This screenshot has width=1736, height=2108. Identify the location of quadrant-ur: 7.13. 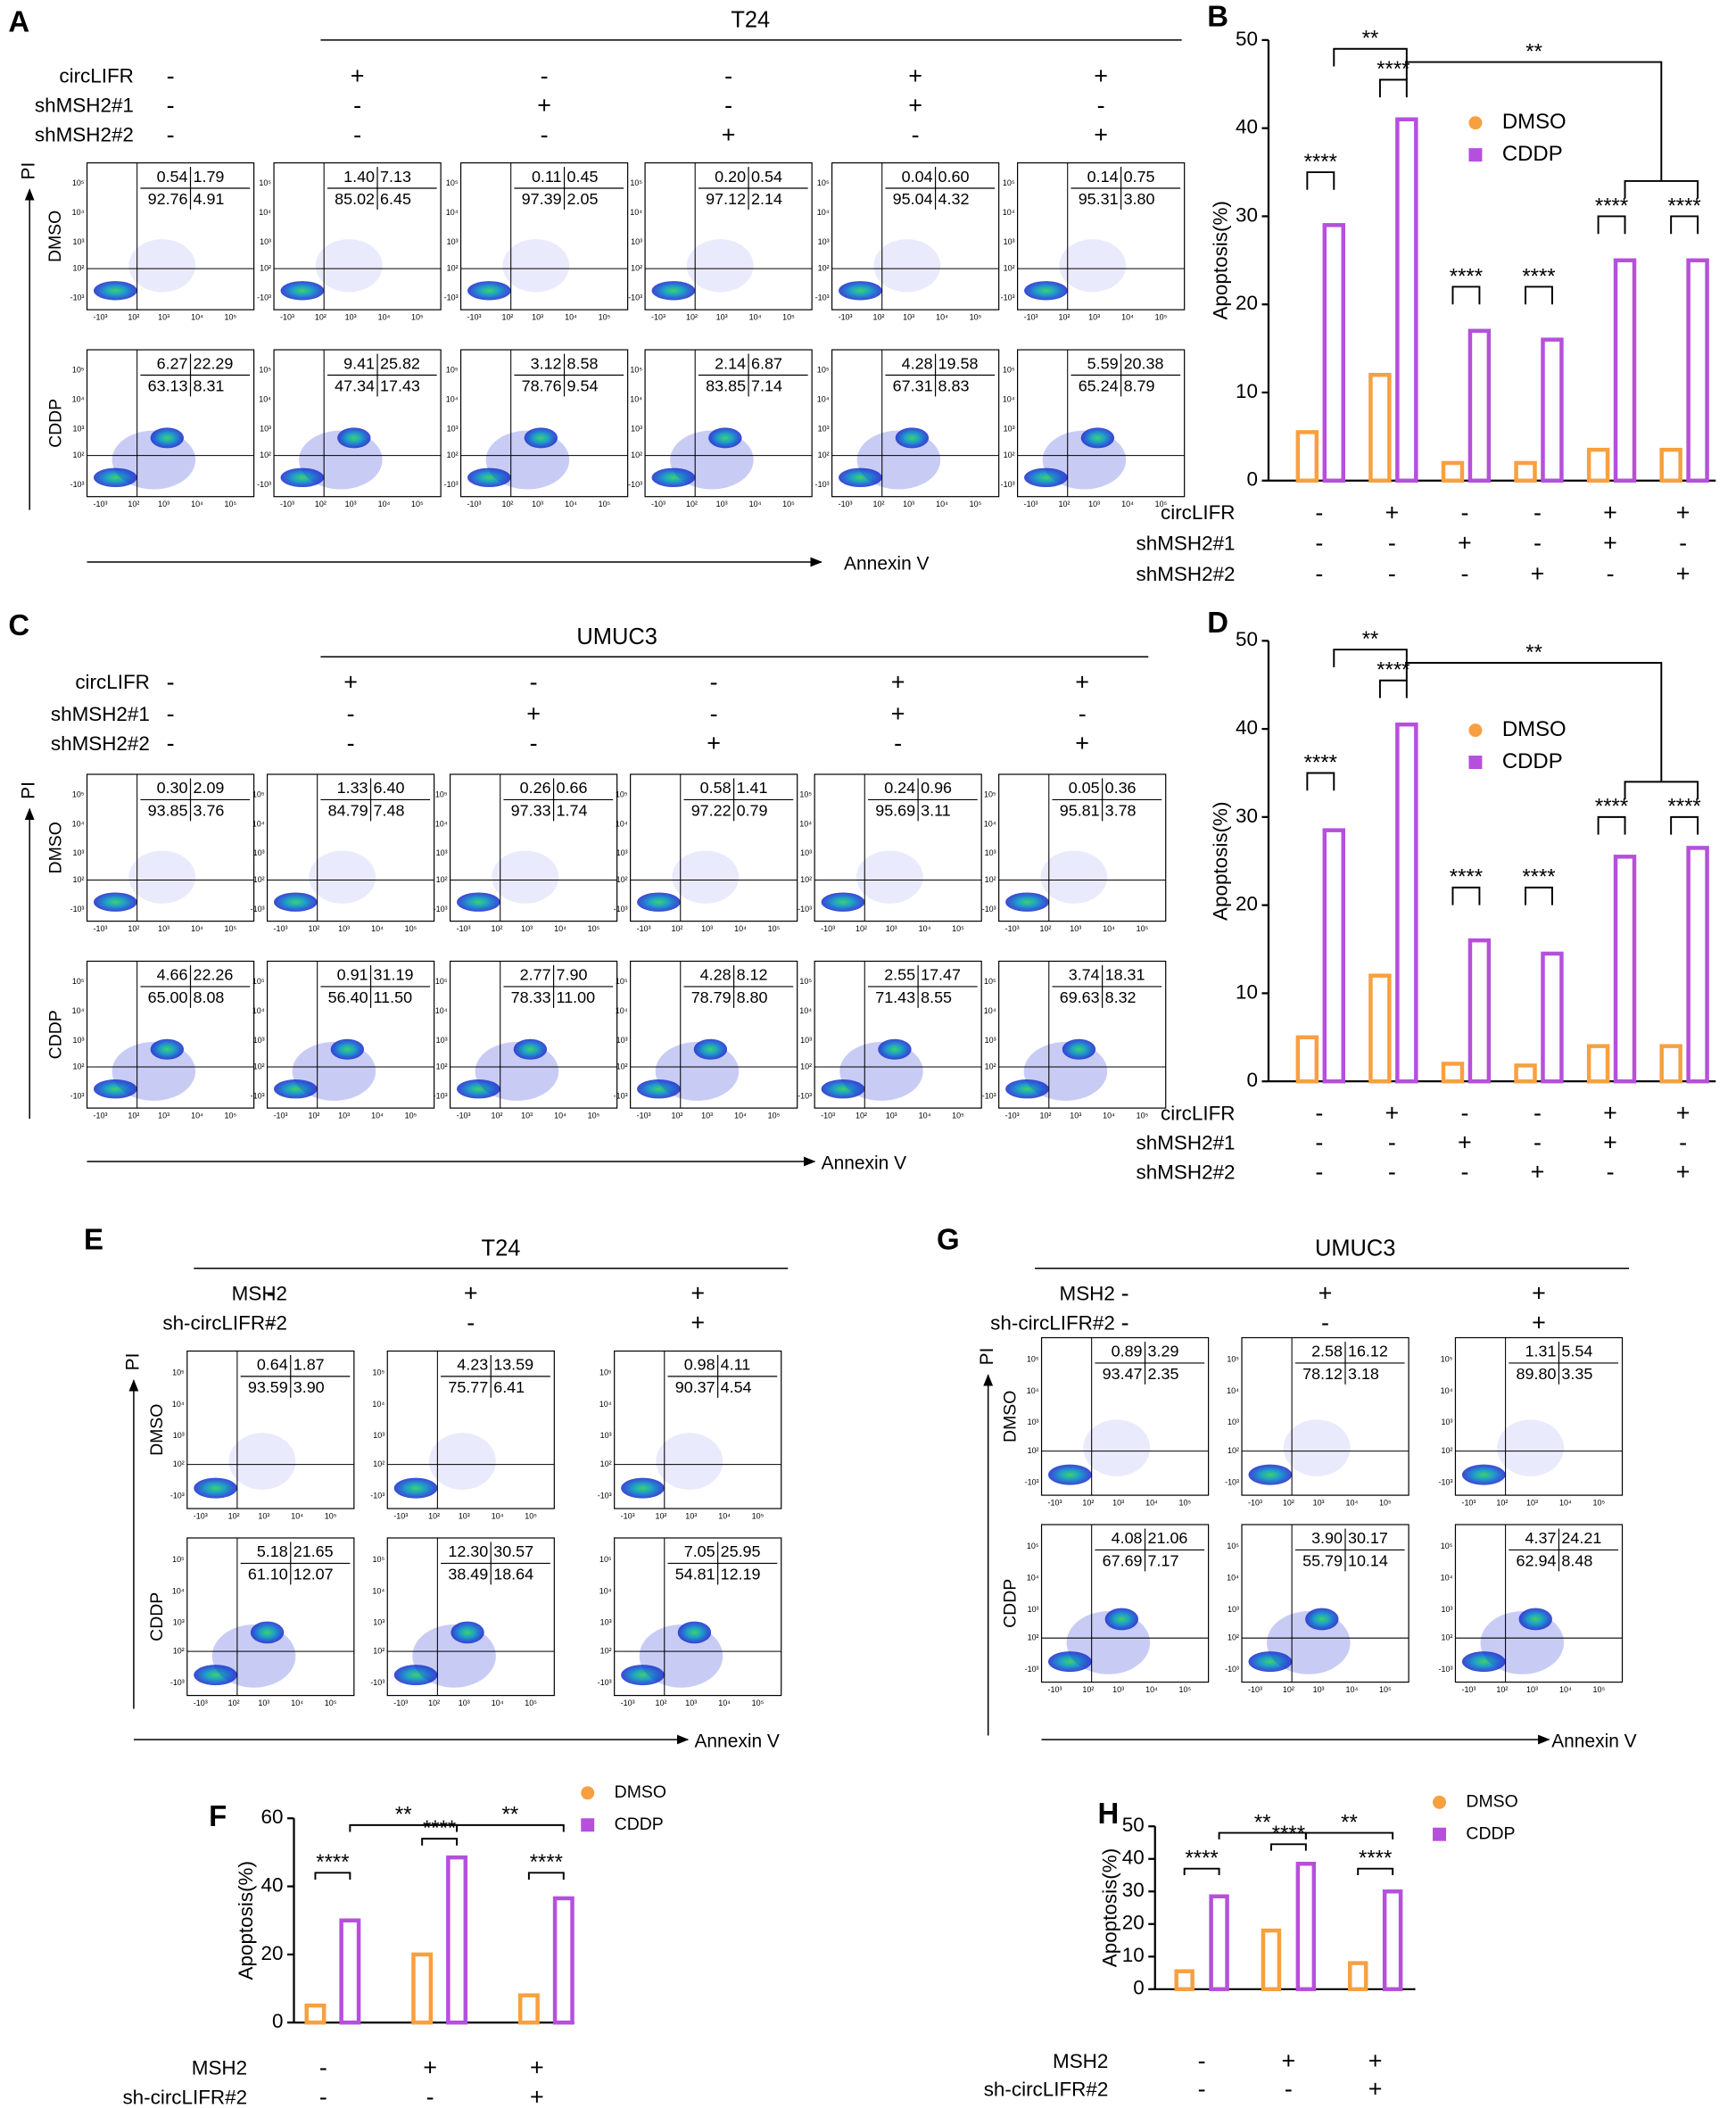
(395, 177).